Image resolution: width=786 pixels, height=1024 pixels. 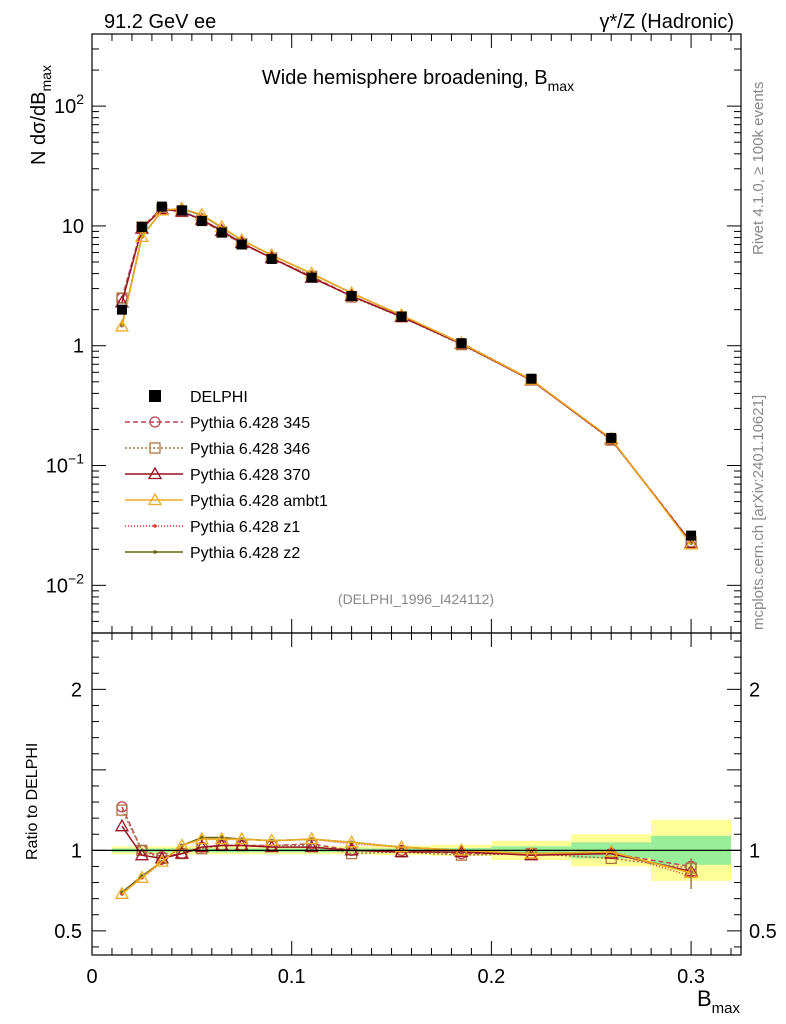 I want to click on x-tick-label: 0.2, so click(x=491, y=977).